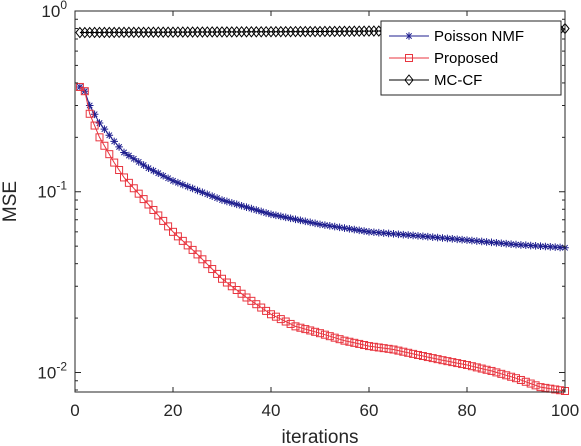 The width and height of the screenshot is (581, 446). What do you see at coordinates (10, 201) in the screenshot?
I see `y-axis-label: MSE` at bounding box center [10, 201].